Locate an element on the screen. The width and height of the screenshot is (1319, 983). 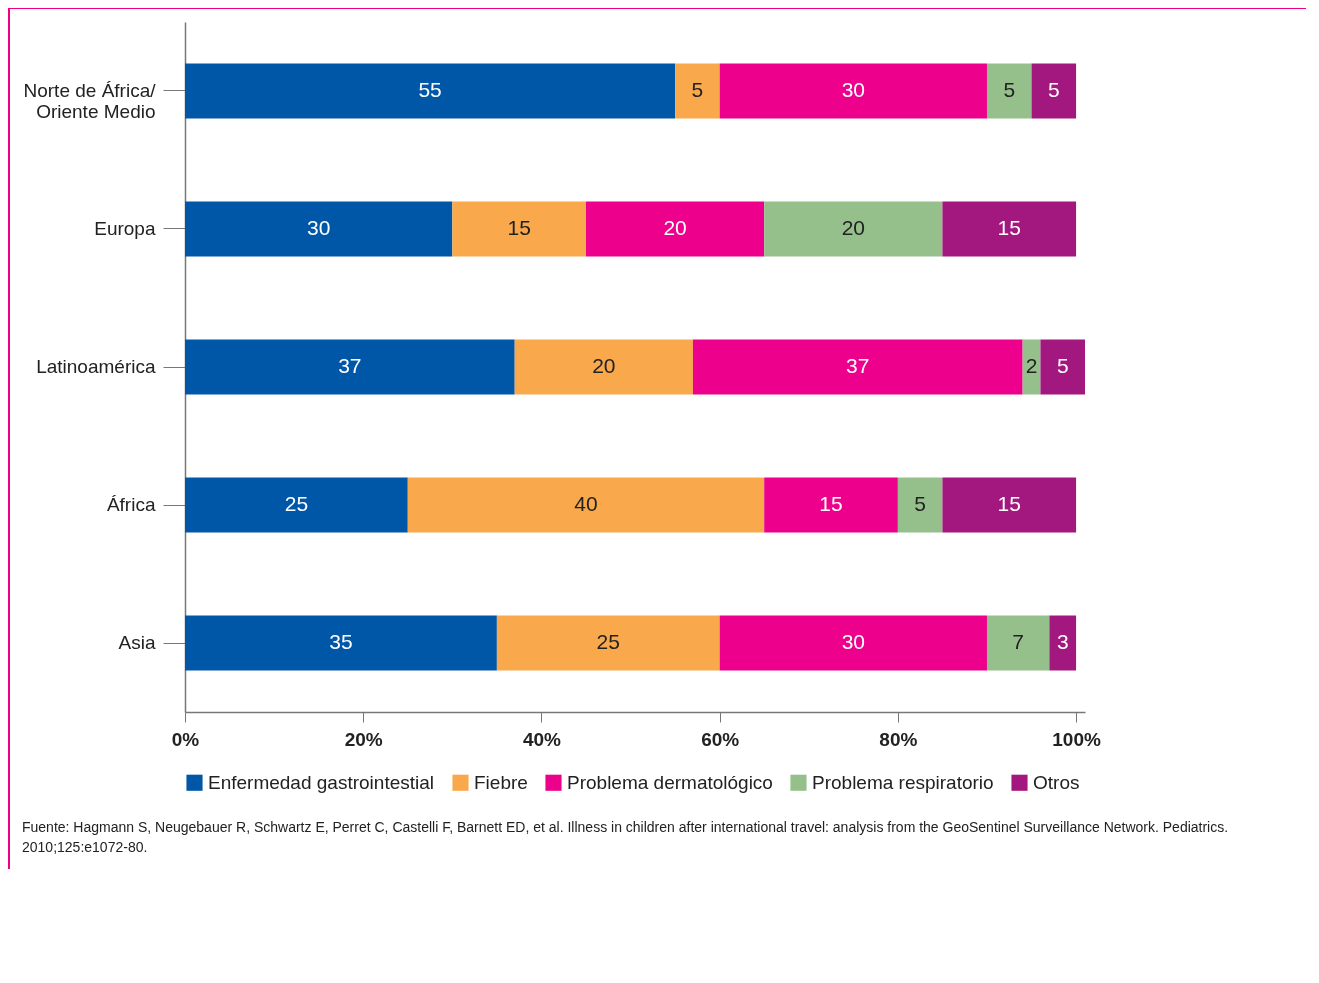
x-tick-label: 40% is located at coordinates (542, 739).